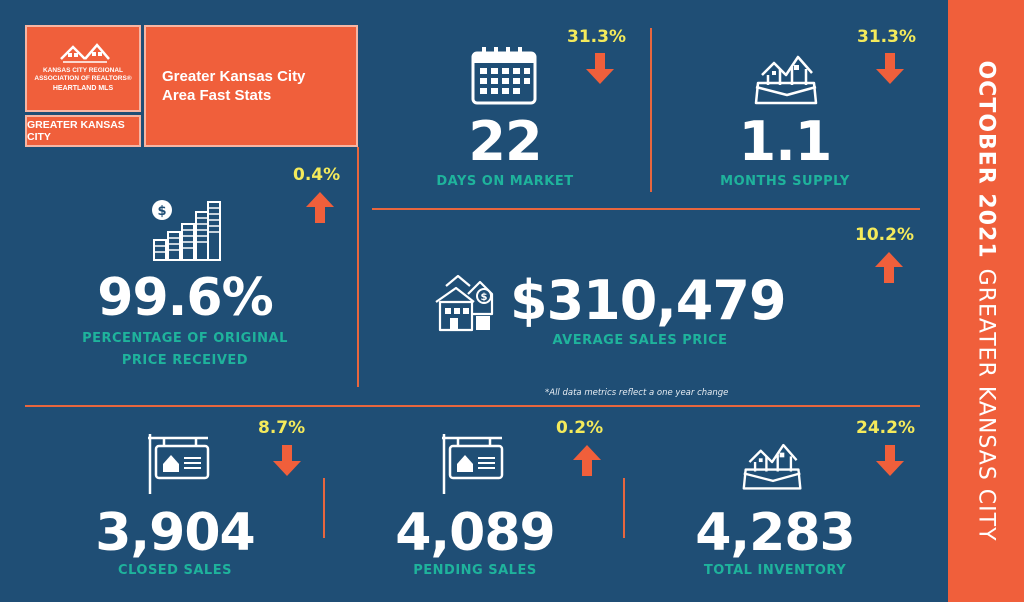  I want to click on months-supply-change: 31.3%, so click(886, 37).